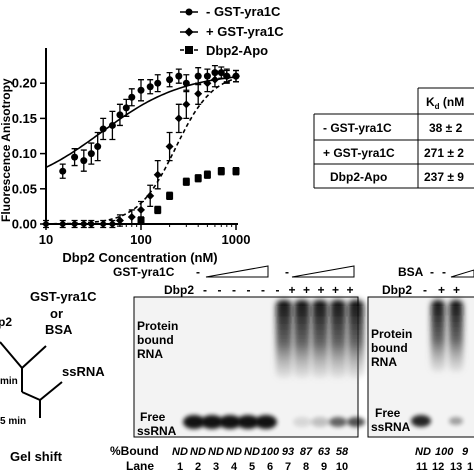 This screenshot has width=474, height=474. What do you see at coordinates (198, 178) in the screenshot?
I see `point-s3-p5` at bounding box center [198, 178].